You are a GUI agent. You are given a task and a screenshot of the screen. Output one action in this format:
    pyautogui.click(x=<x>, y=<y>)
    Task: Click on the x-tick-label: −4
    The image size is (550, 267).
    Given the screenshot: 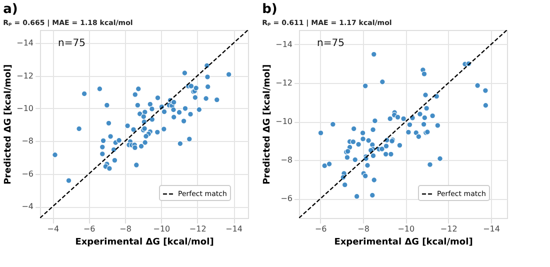 What is the action you would take?
    pyautogui.click(x=53, y=229)
    